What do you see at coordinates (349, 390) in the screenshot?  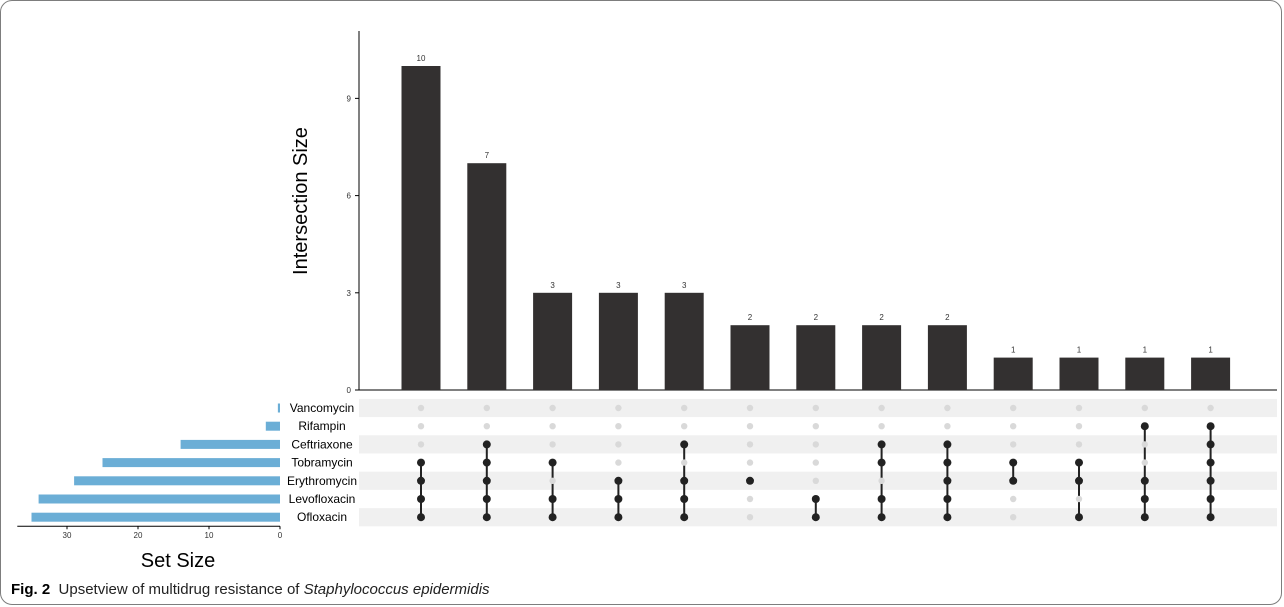 I see `y-tick-label: 0` at bounding box center [349, 390].